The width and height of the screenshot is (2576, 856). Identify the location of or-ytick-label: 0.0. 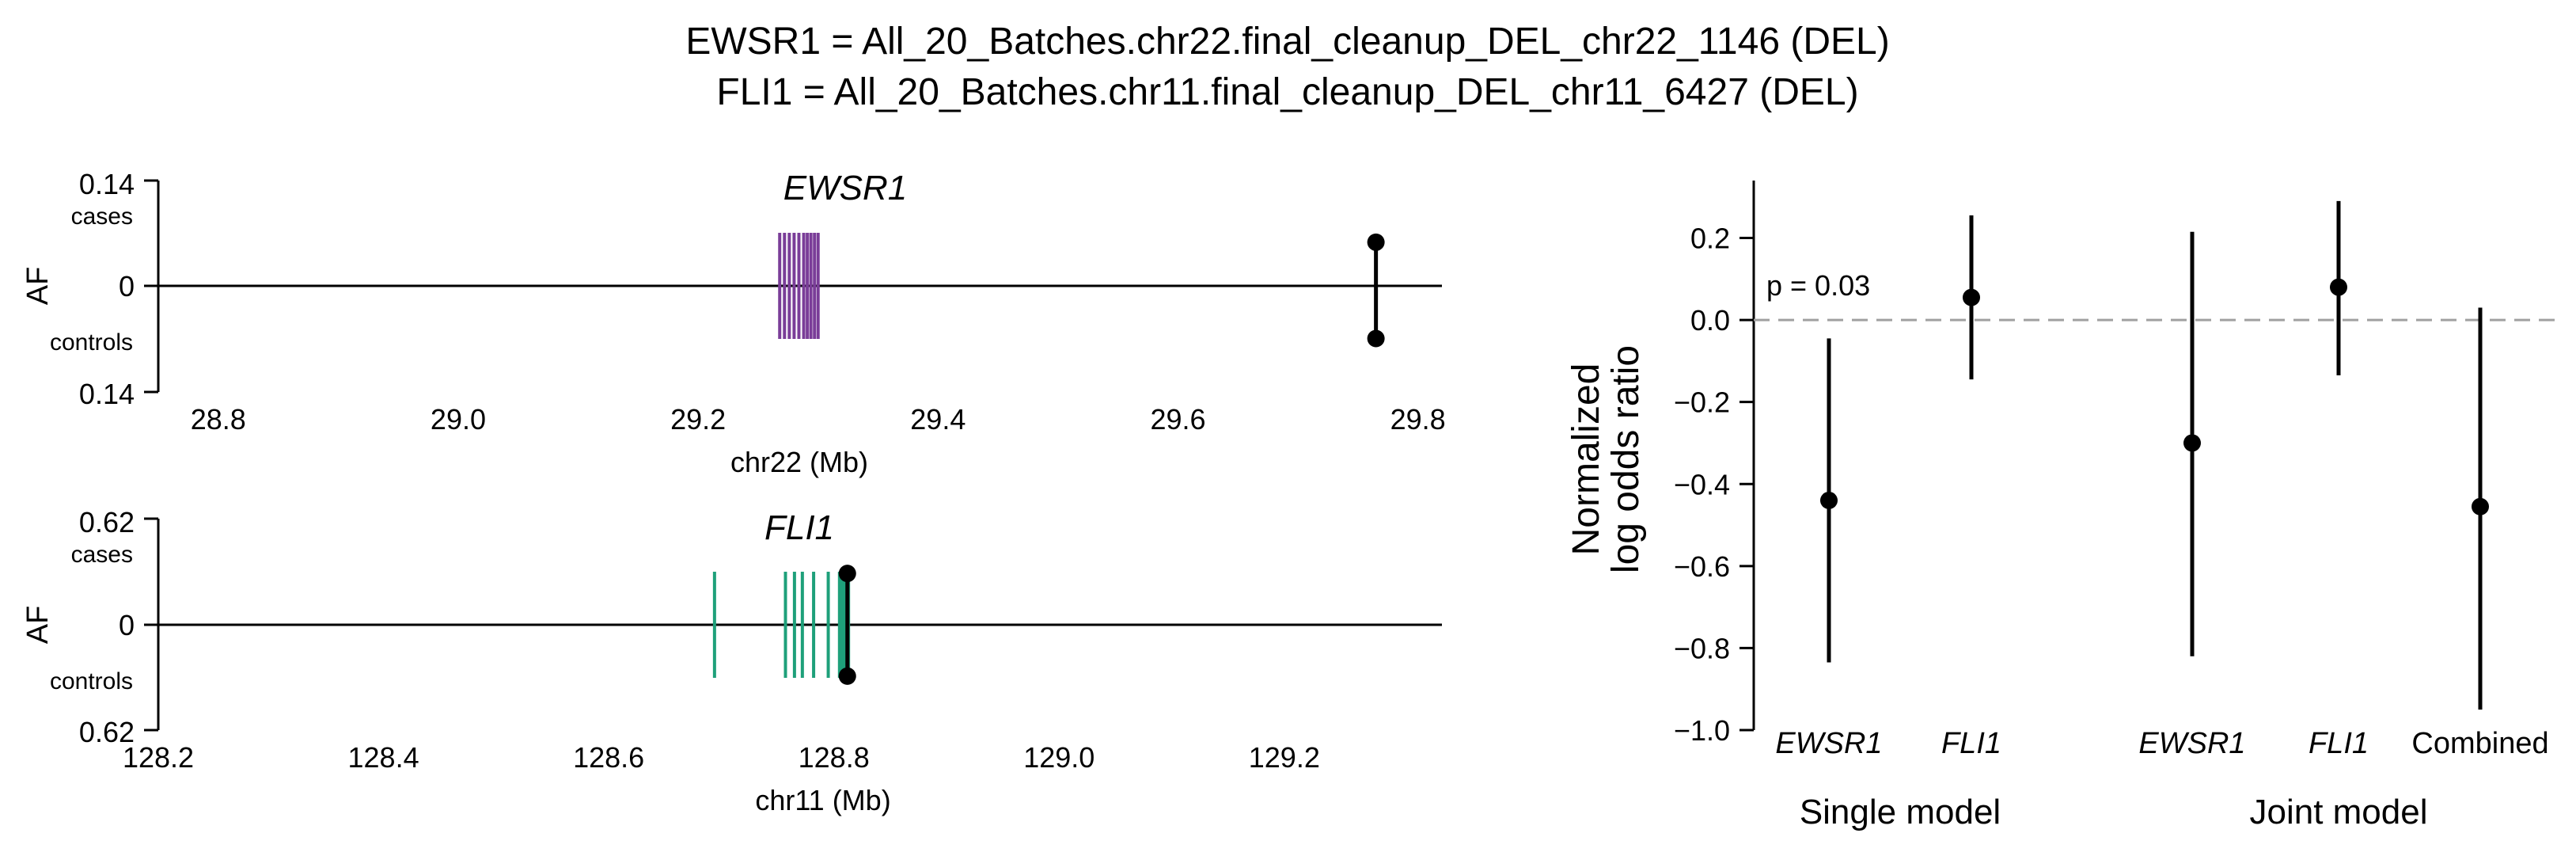
(1710, 320).